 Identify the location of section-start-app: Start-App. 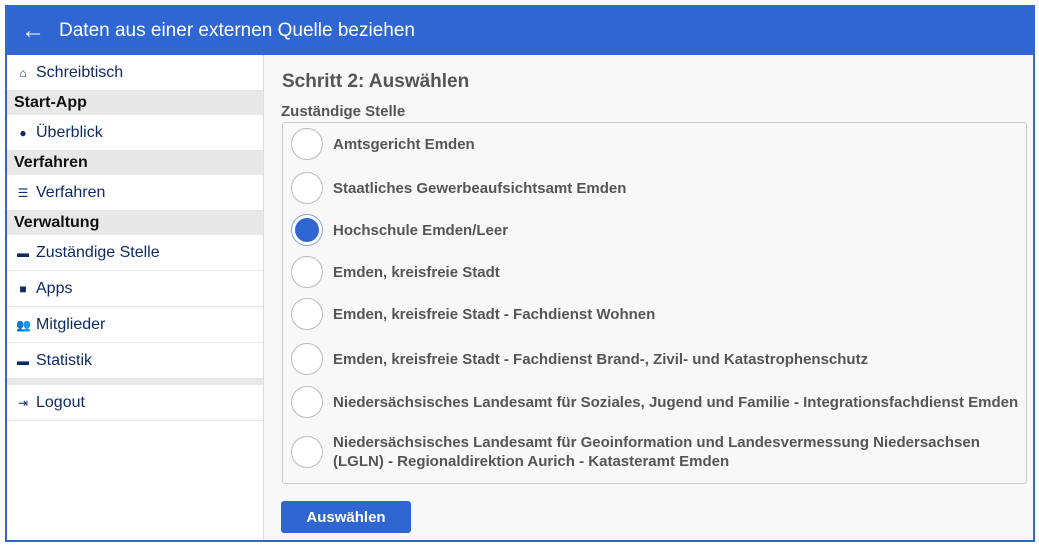
(135, 103).